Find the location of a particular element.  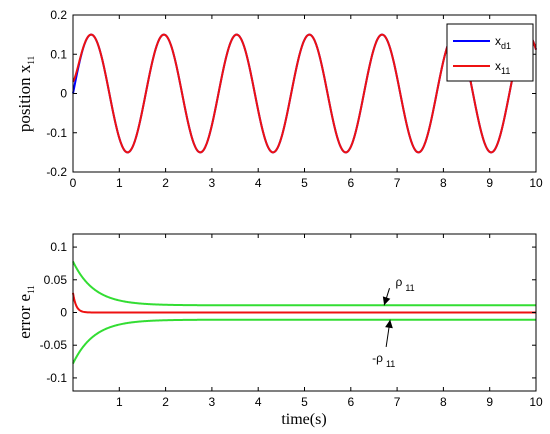

annotation-label-main: ρ is located at coordinates (399, 282).